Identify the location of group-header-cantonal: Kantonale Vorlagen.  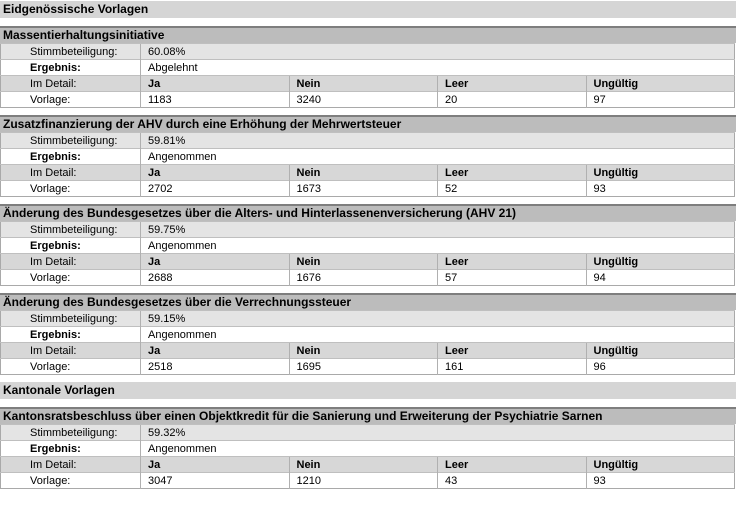
(368, 390).